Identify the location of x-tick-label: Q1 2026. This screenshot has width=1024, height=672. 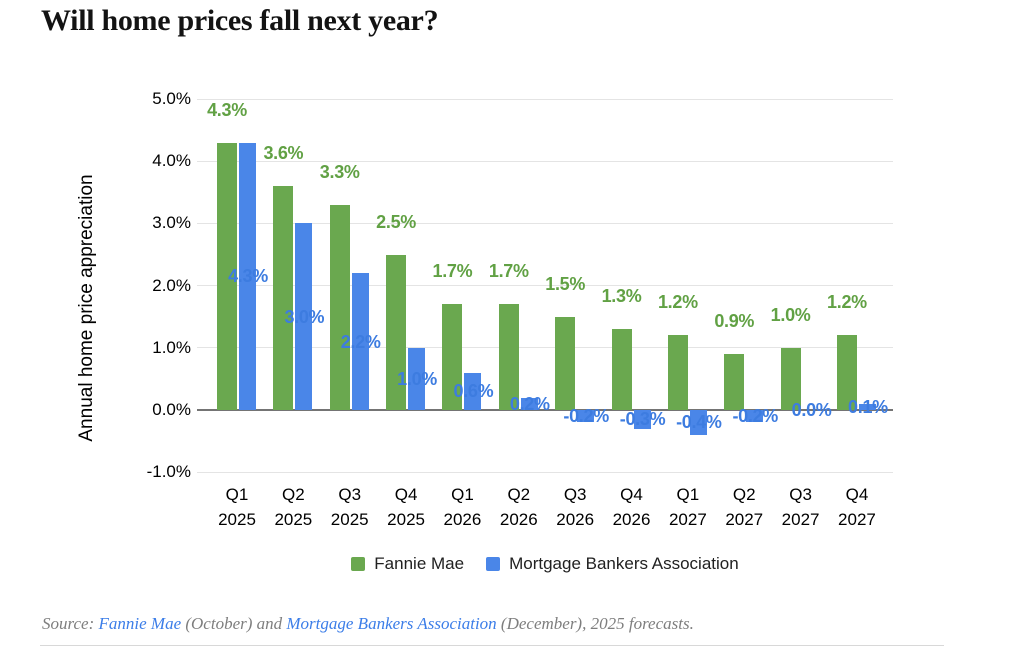
(462, 507).